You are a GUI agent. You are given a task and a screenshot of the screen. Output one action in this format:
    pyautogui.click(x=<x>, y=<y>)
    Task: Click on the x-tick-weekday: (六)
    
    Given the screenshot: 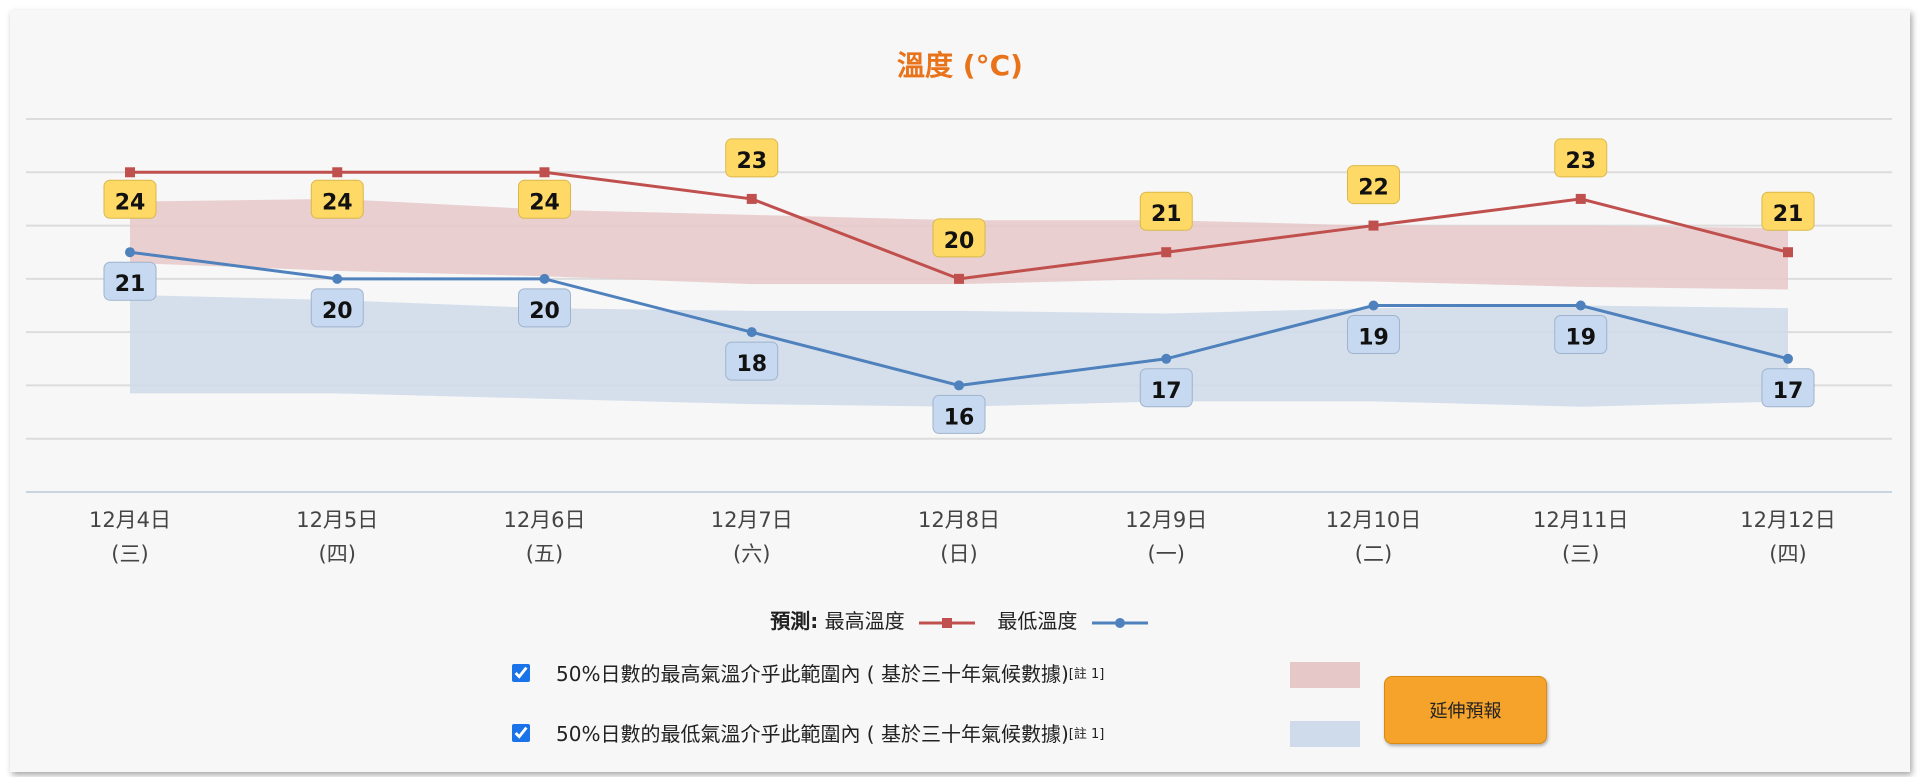 What is the action you would take?
    pyautogui.click(x=751, y=554)
    